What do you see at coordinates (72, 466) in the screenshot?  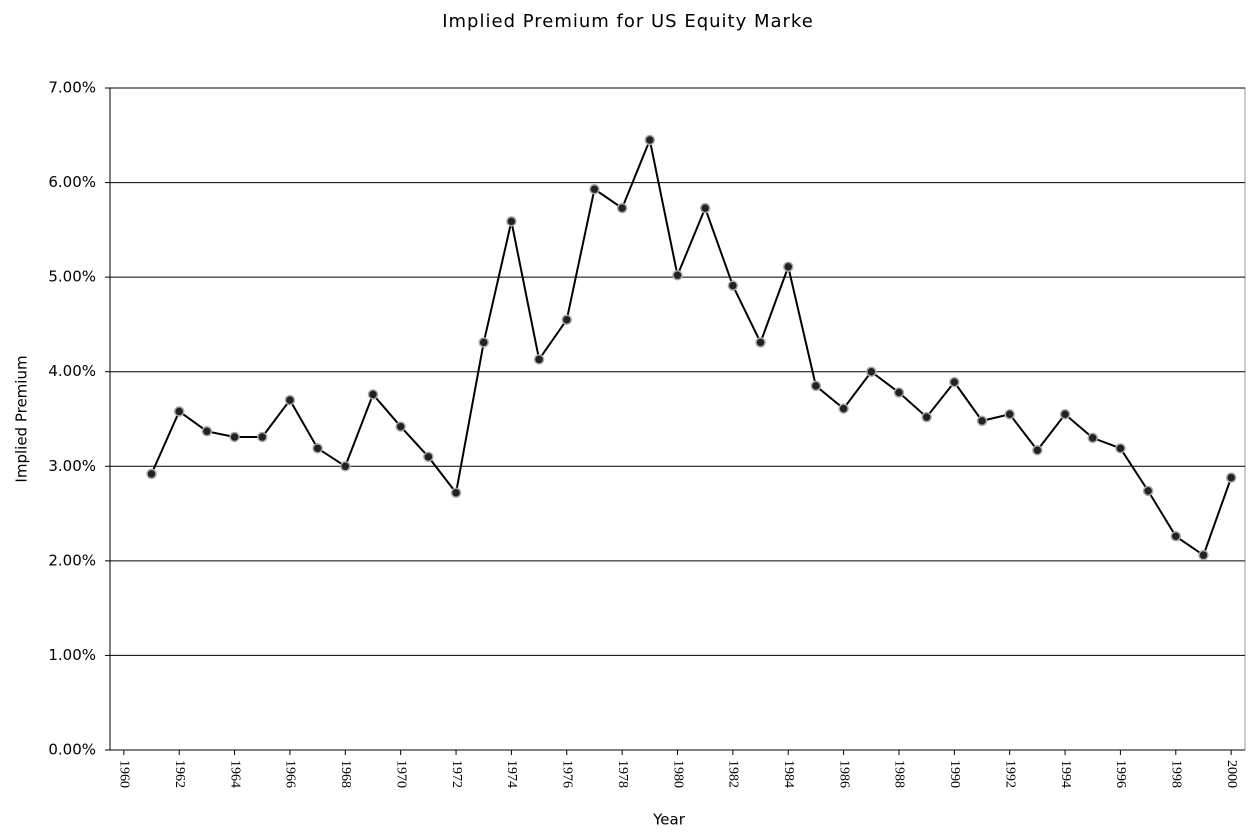 I see `y-tick-label: 3.00%` at bounding box center [72, 466].